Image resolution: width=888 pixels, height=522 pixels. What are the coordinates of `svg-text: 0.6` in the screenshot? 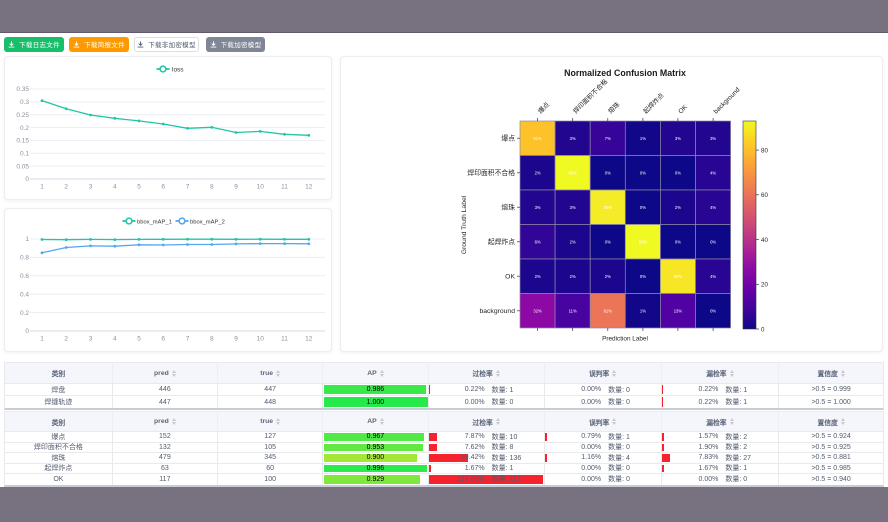 It's located at (24, 276).